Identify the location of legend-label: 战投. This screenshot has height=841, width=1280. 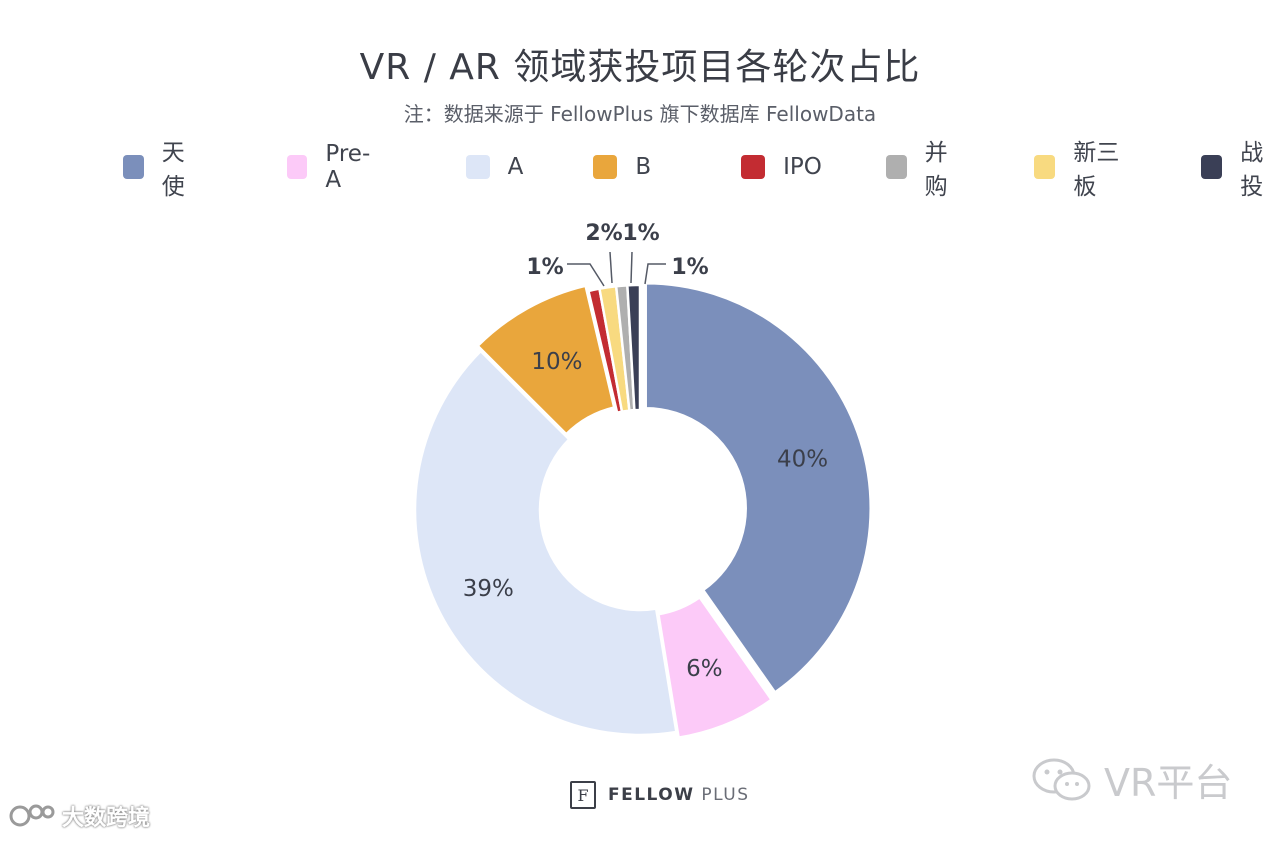
(1252, 170).